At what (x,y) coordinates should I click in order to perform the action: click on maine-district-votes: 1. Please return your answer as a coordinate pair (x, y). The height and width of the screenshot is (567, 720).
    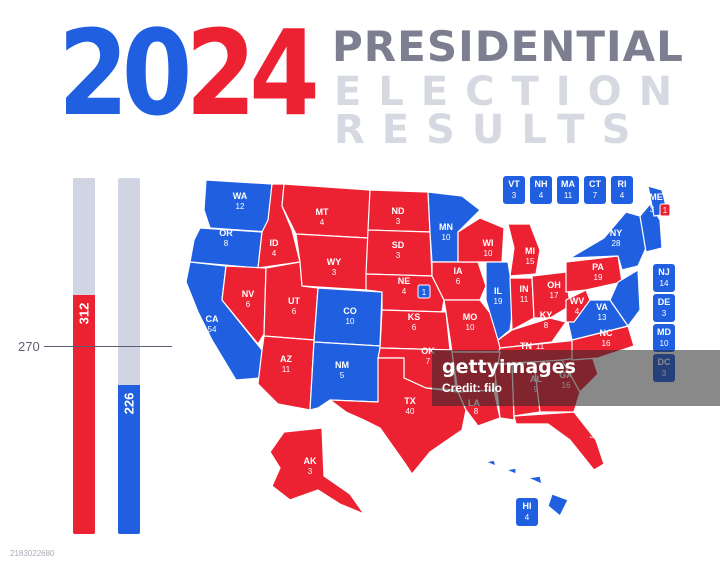
    Looking at the image, I should click on (665, 210).